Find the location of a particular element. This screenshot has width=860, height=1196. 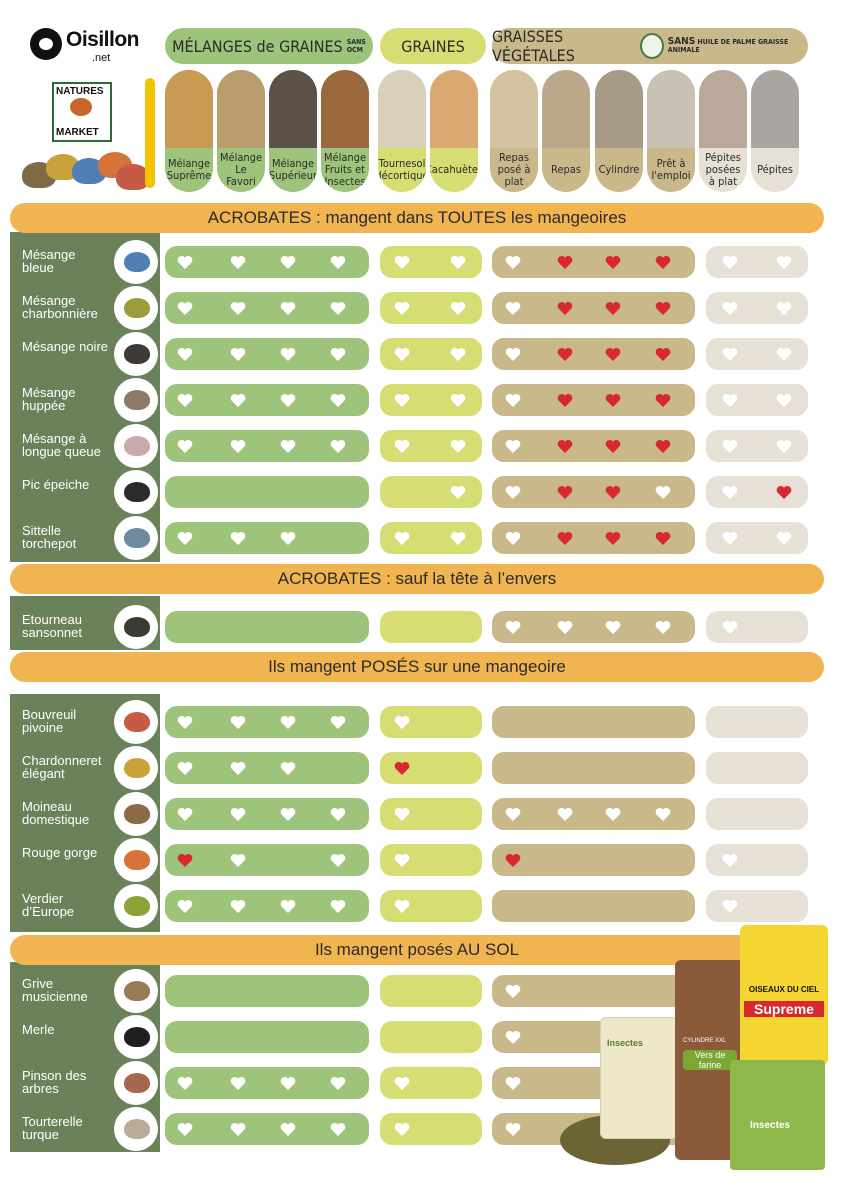

product-card: Cacahuètes is located at coordinates (454, 131).